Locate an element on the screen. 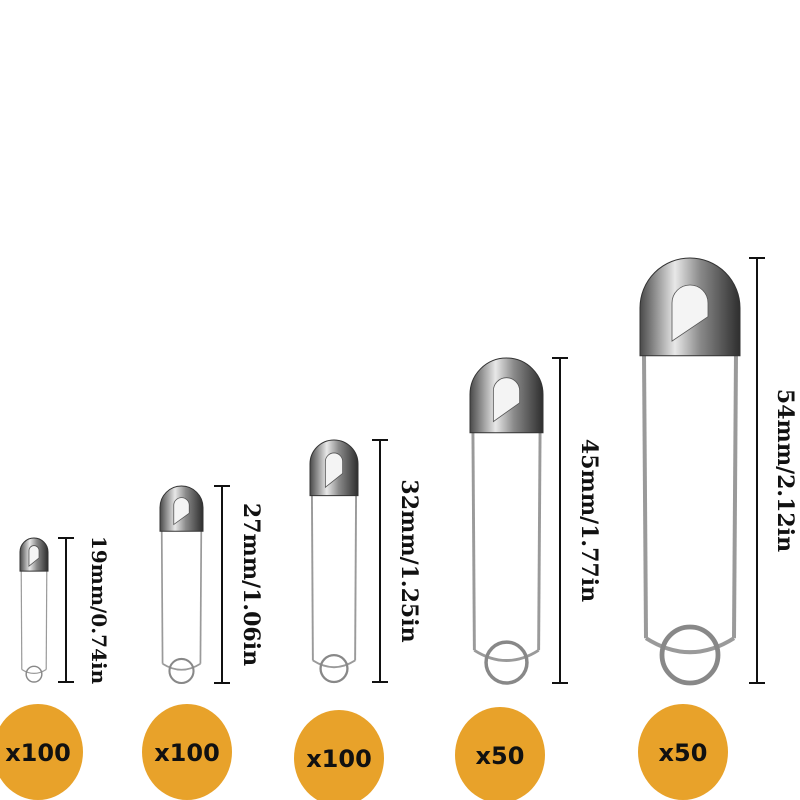 The height and width of the screenshot is (800, 800). size-label: 45mm/1.77in is located at coordinates (589, 520).